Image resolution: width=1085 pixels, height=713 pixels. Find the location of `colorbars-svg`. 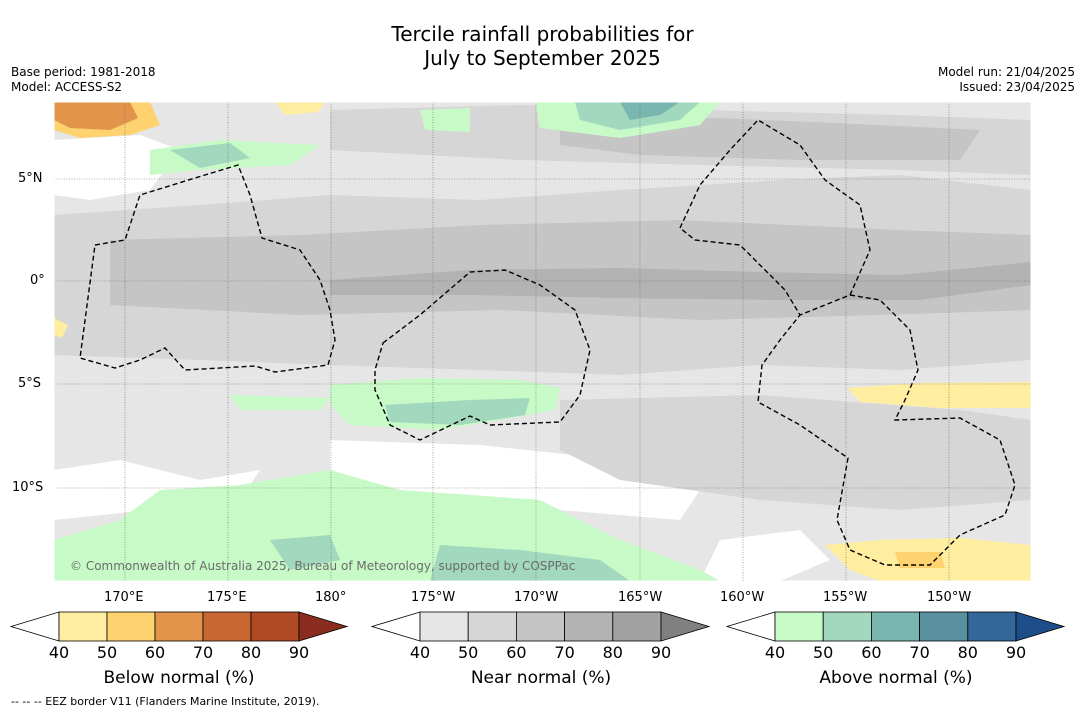

colorbars-svg is located at coordinates (537, 626).